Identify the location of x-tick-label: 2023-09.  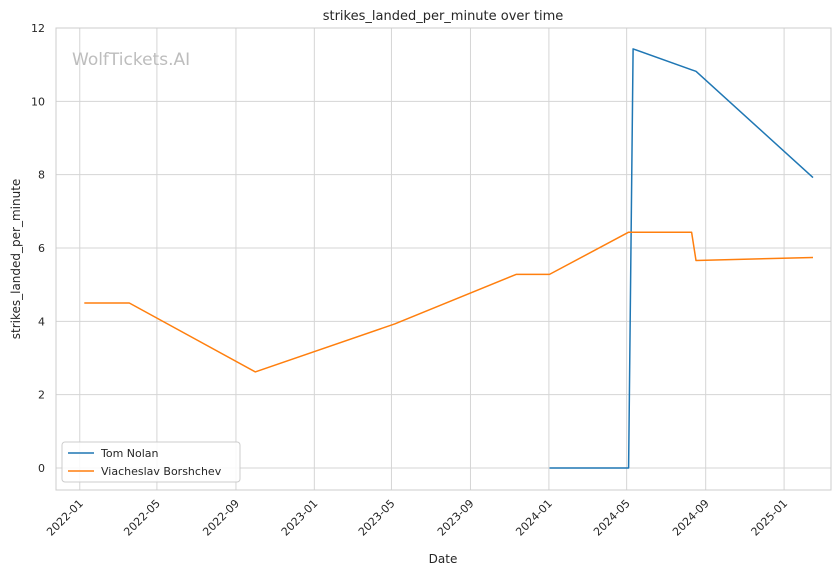
(456, 518).